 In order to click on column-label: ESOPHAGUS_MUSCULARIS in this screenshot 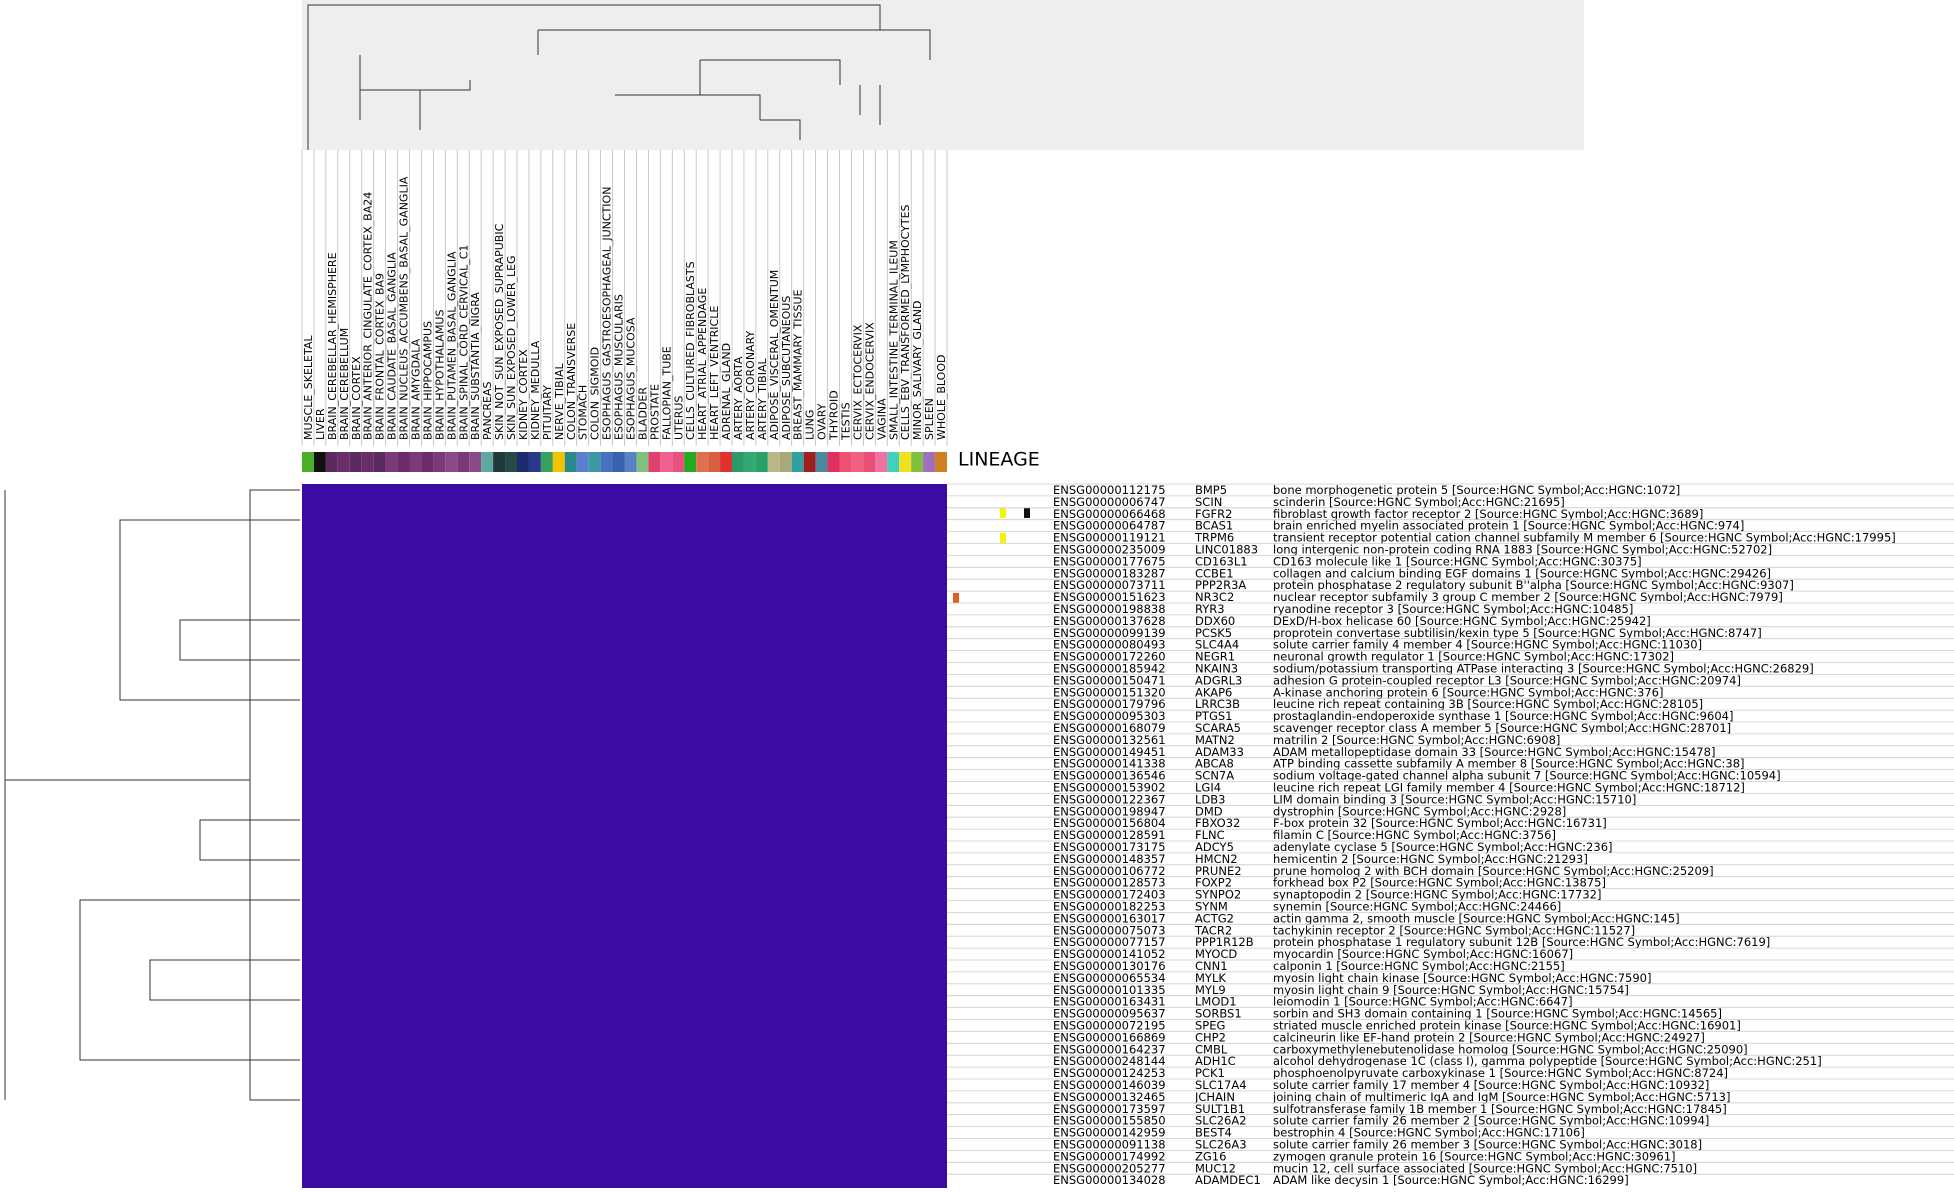, I will do `click(619, 367)`.